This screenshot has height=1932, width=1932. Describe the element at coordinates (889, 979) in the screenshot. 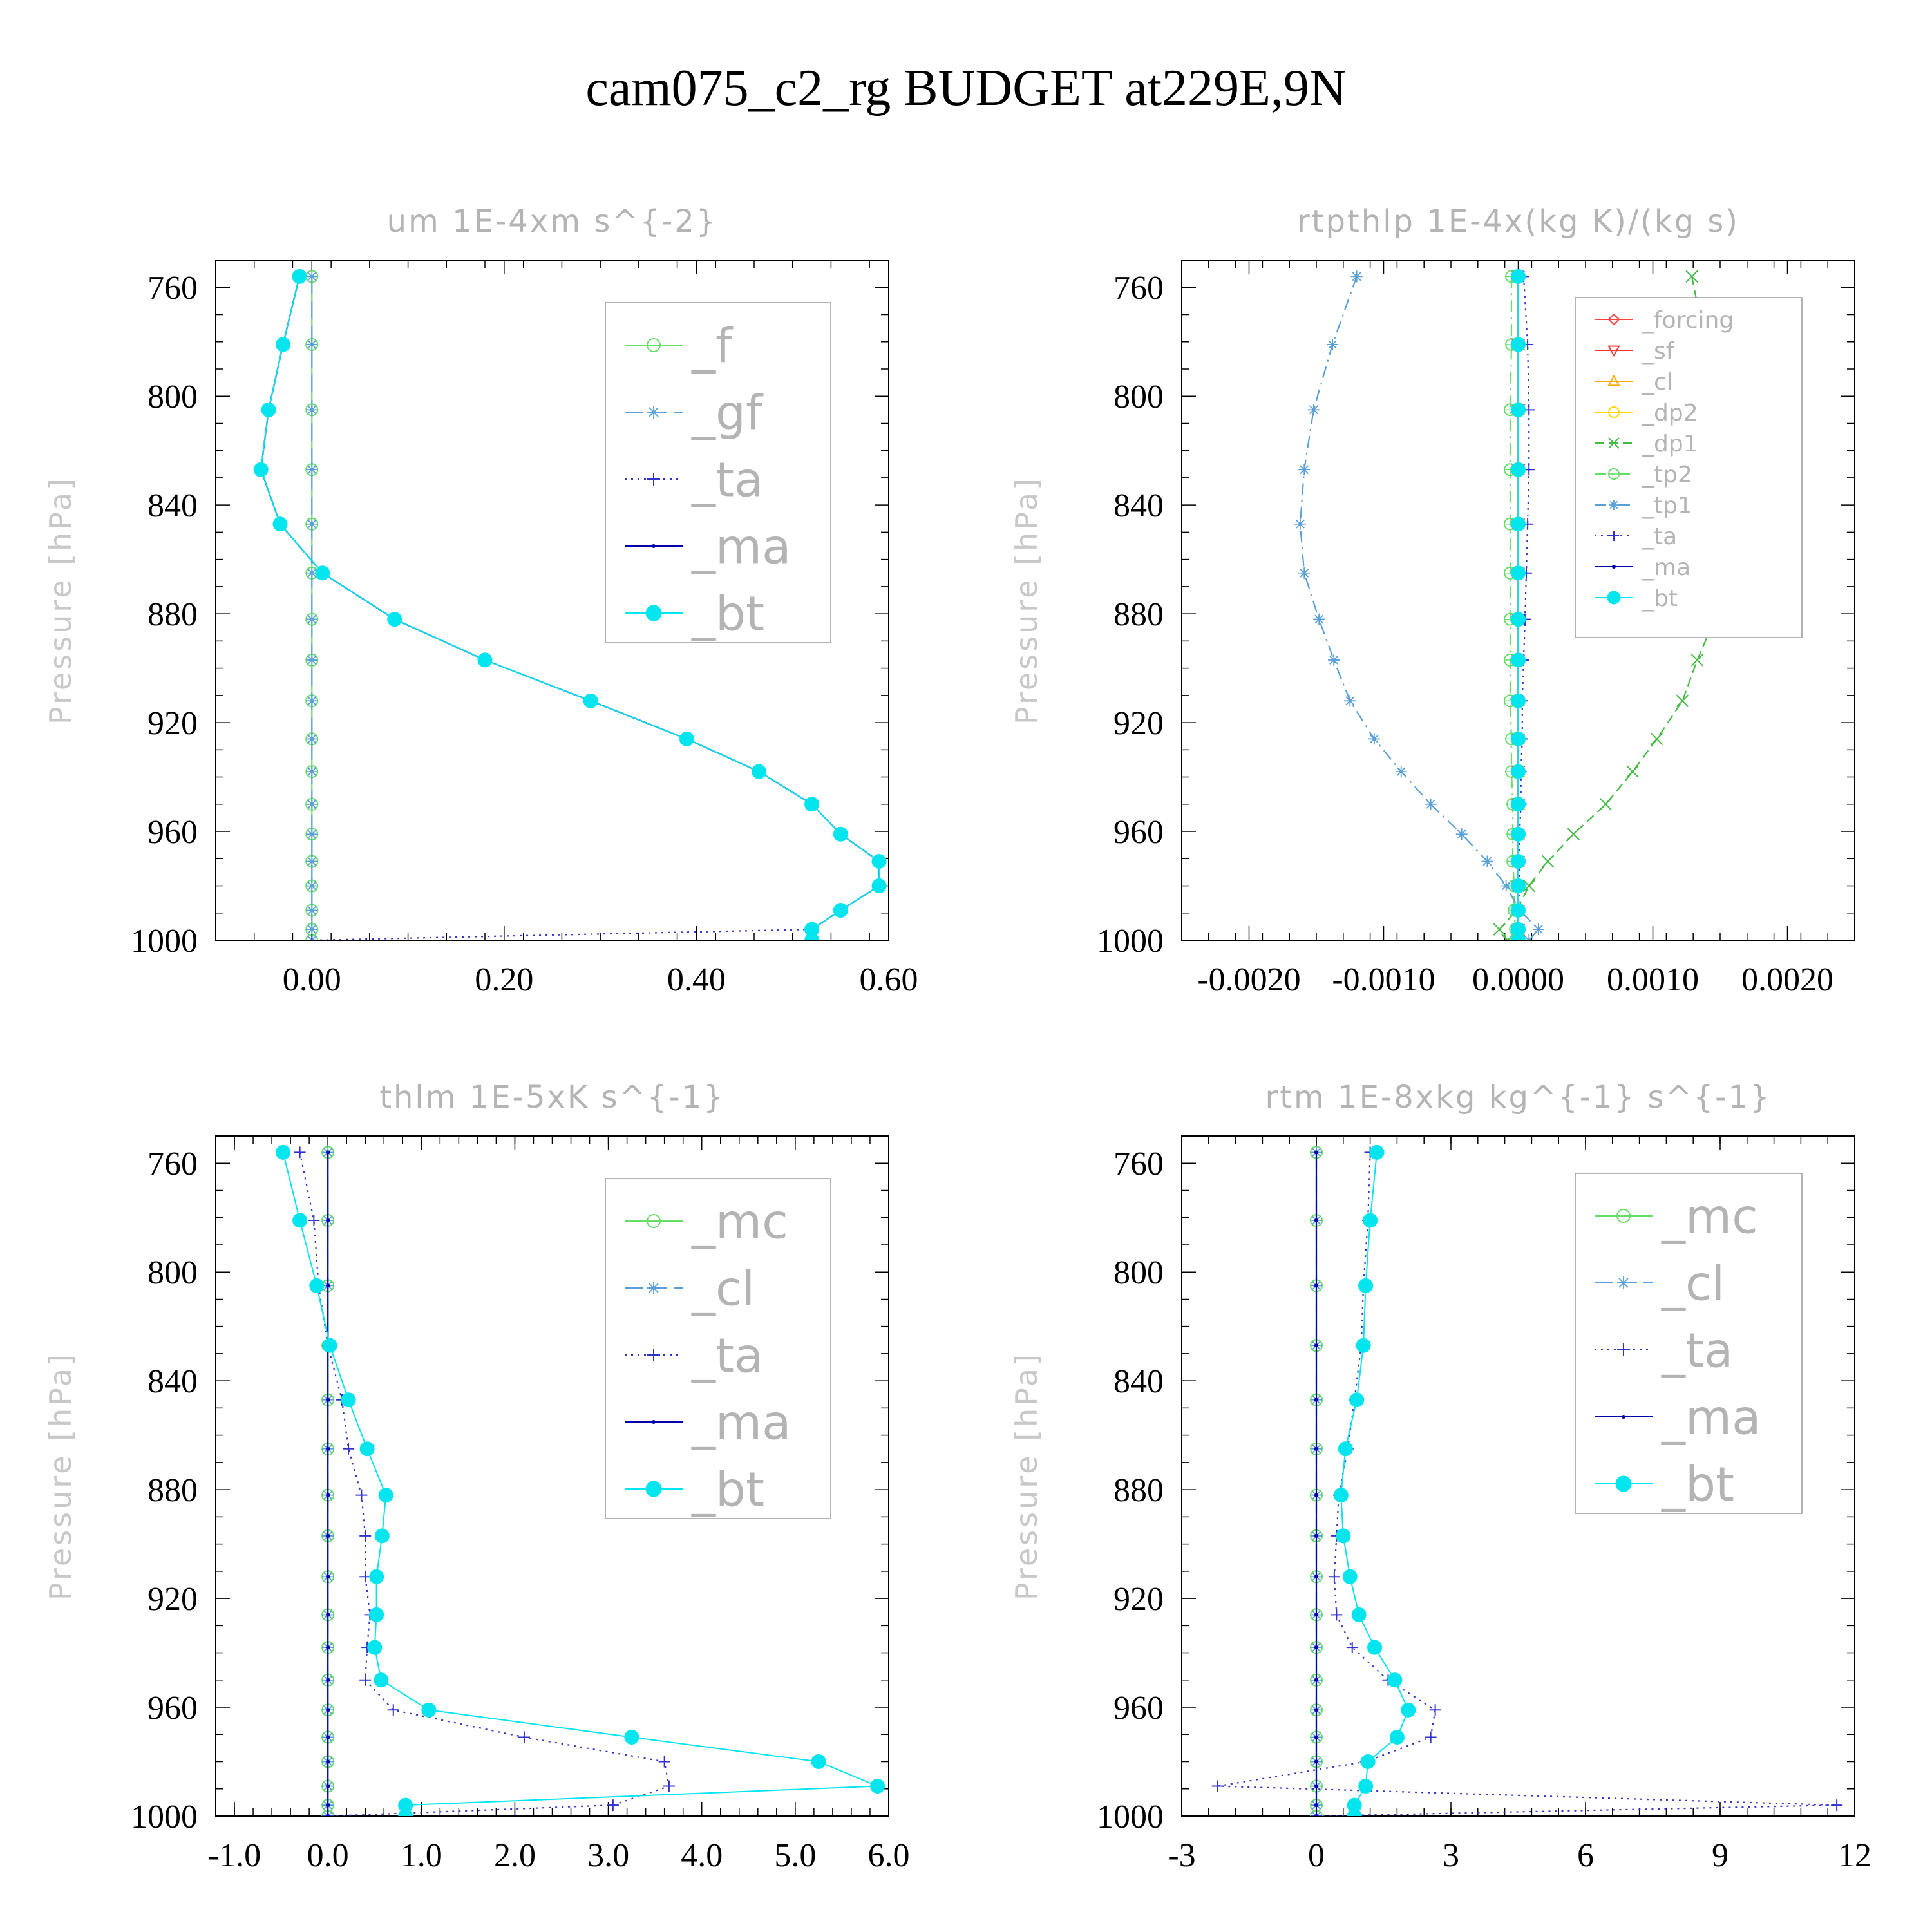

I see `x-tick-label: 0.60` at that location.